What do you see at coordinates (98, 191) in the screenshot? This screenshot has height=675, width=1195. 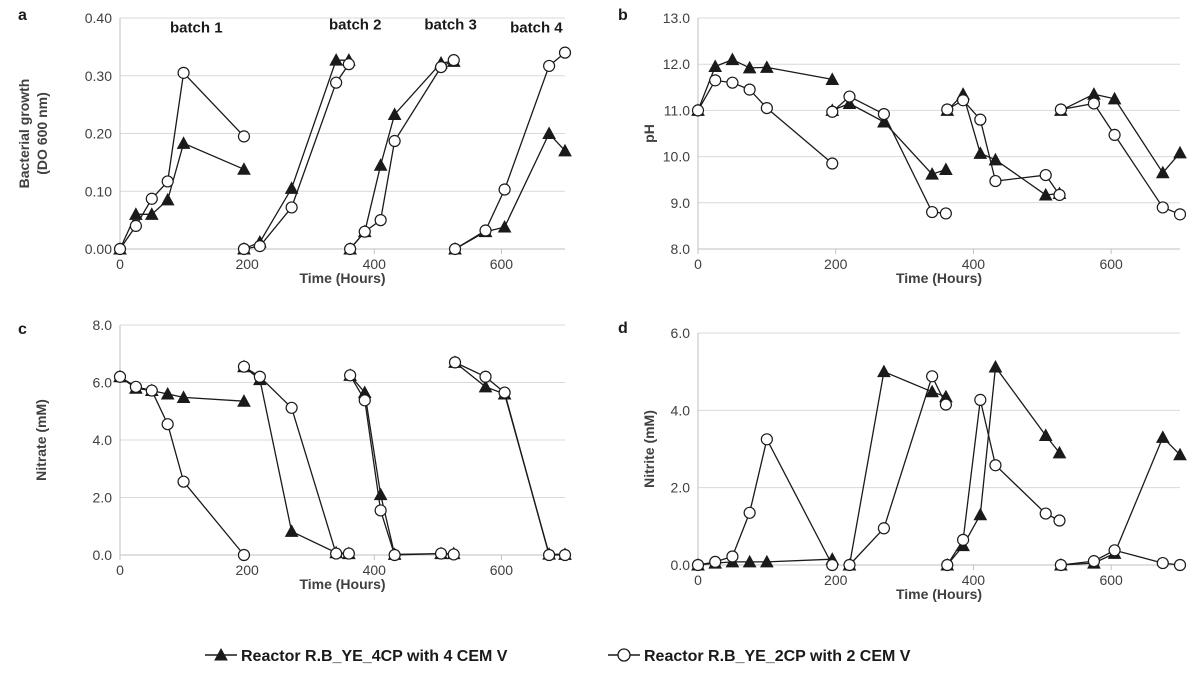 I see `y-tick-label-a-1: 0.10` at bounding box center [98, 191].